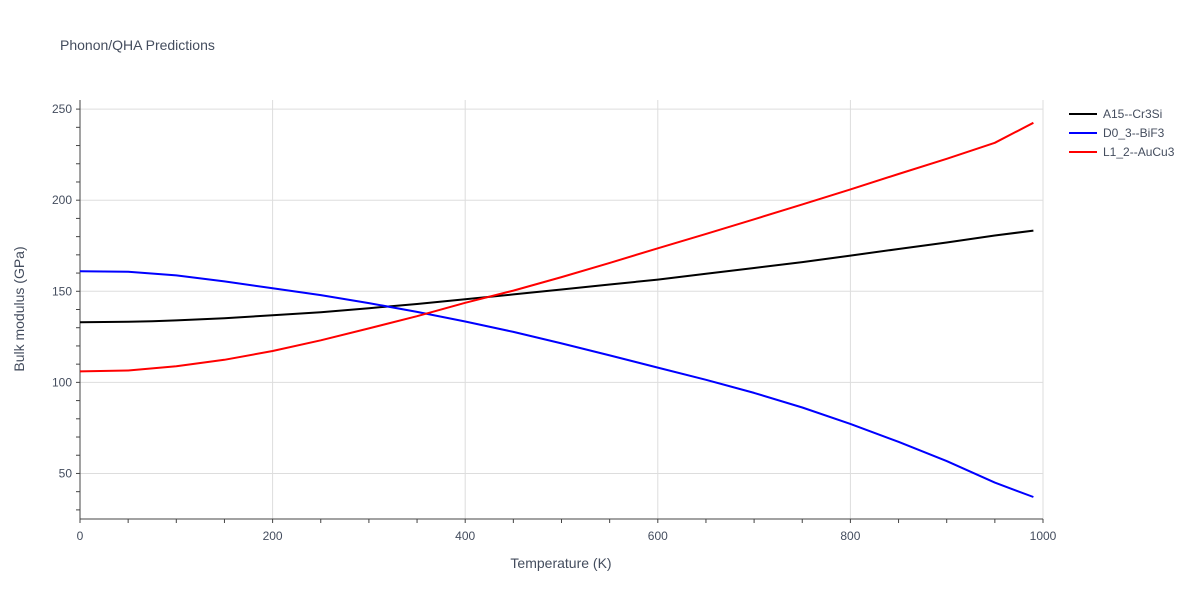 This screenshot has width=1200, height=600. What do you see at coordinates (66, 473) in the screenshot?
I see `y-tick-label: 50` at bounding box center [66, 473].